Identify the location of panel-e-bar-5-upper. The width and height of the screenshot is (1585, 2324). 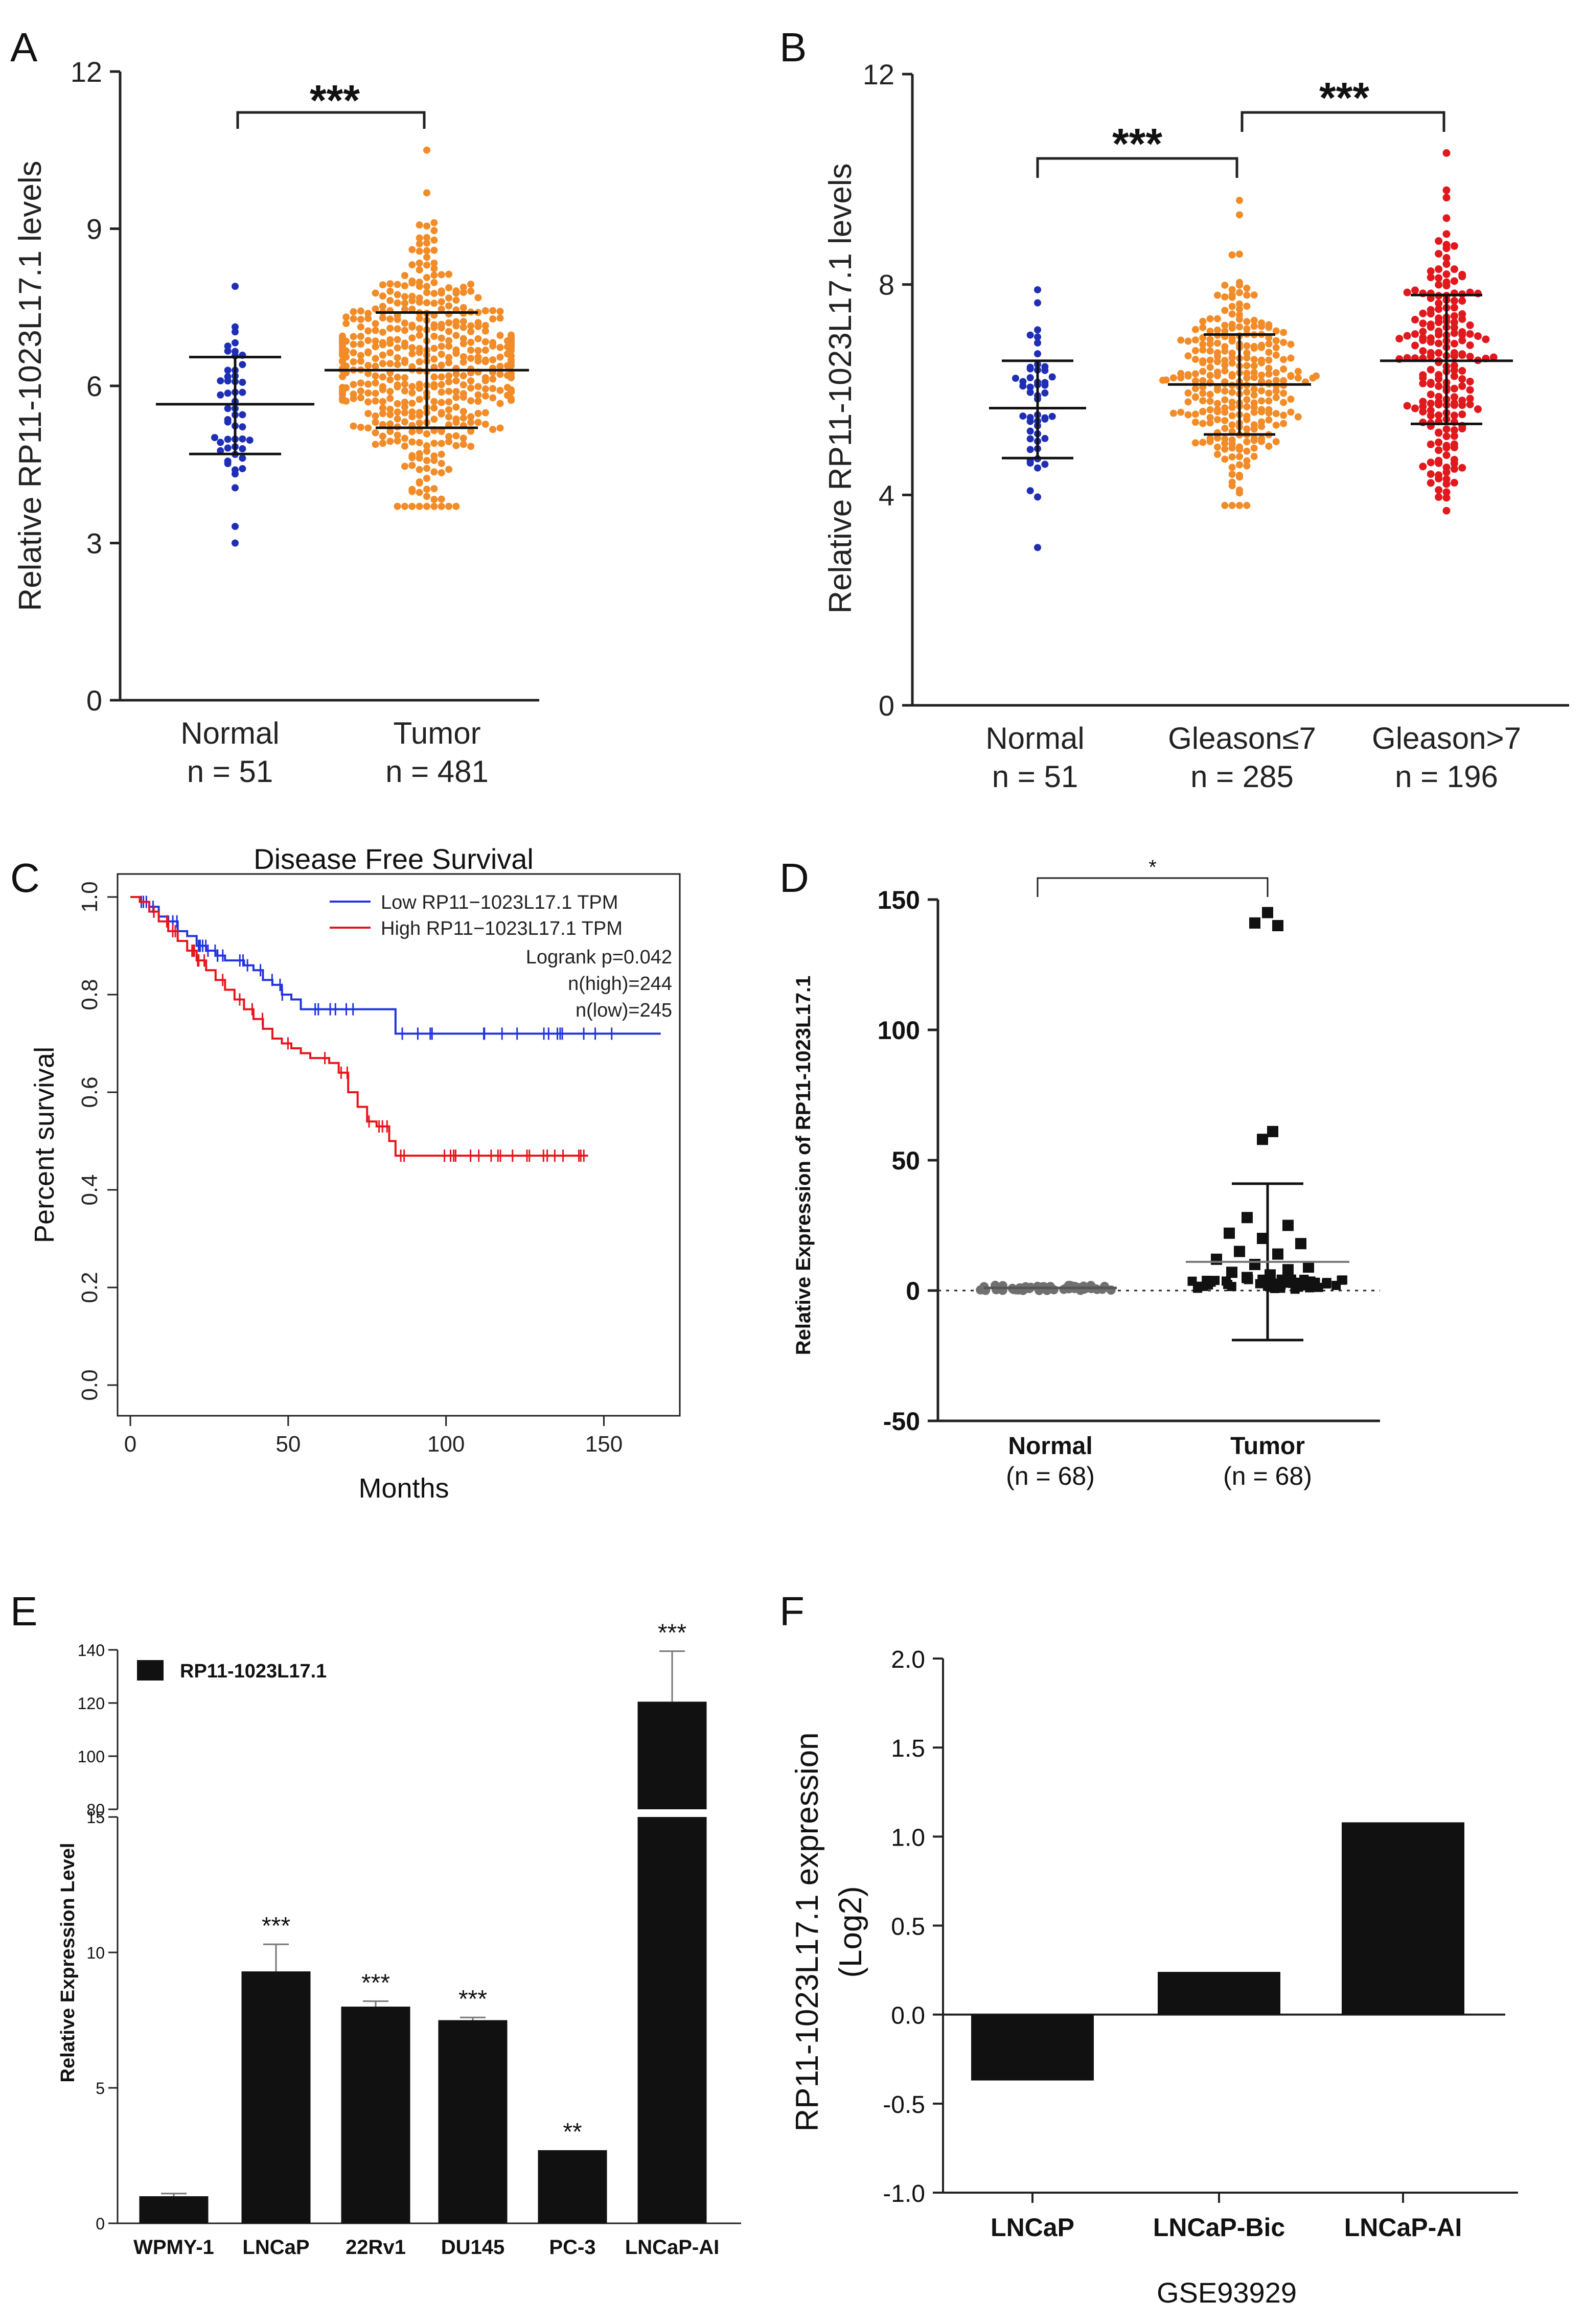
(672, 1755).